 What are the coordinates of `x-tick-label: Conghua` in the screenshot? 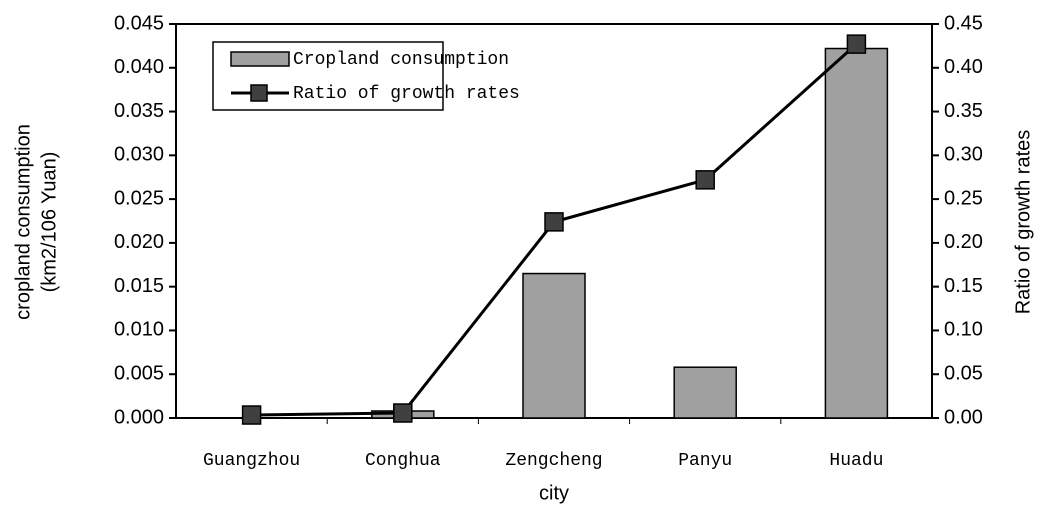 It's located at (403, 461).